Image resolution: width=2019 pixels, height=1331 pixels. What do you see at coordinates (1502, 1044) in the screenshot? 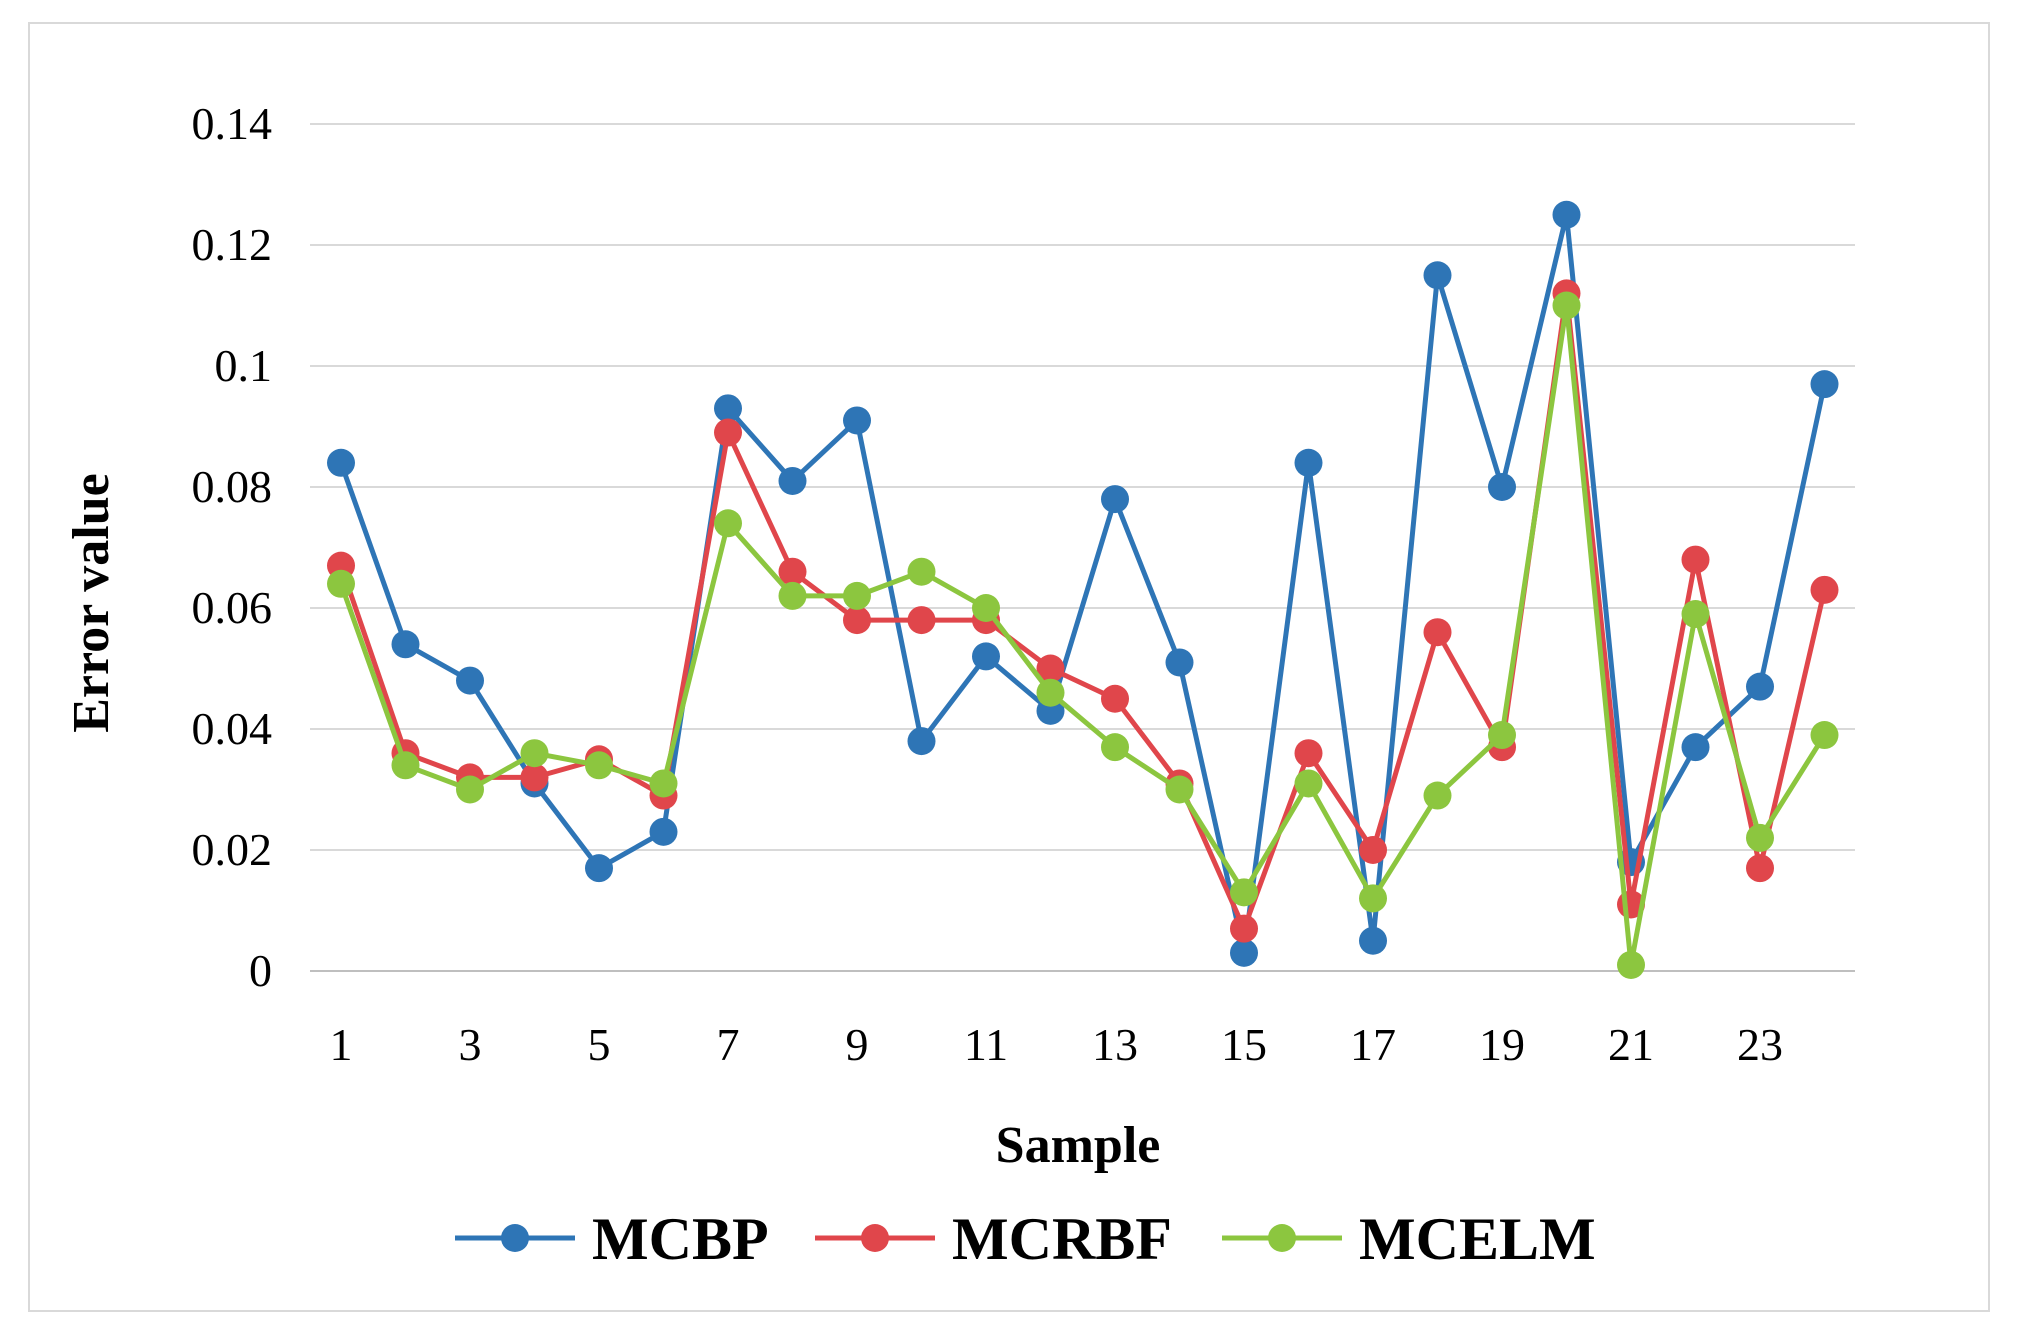
I see `x-tick-label: 19` at bounding box center [1502, 1044].